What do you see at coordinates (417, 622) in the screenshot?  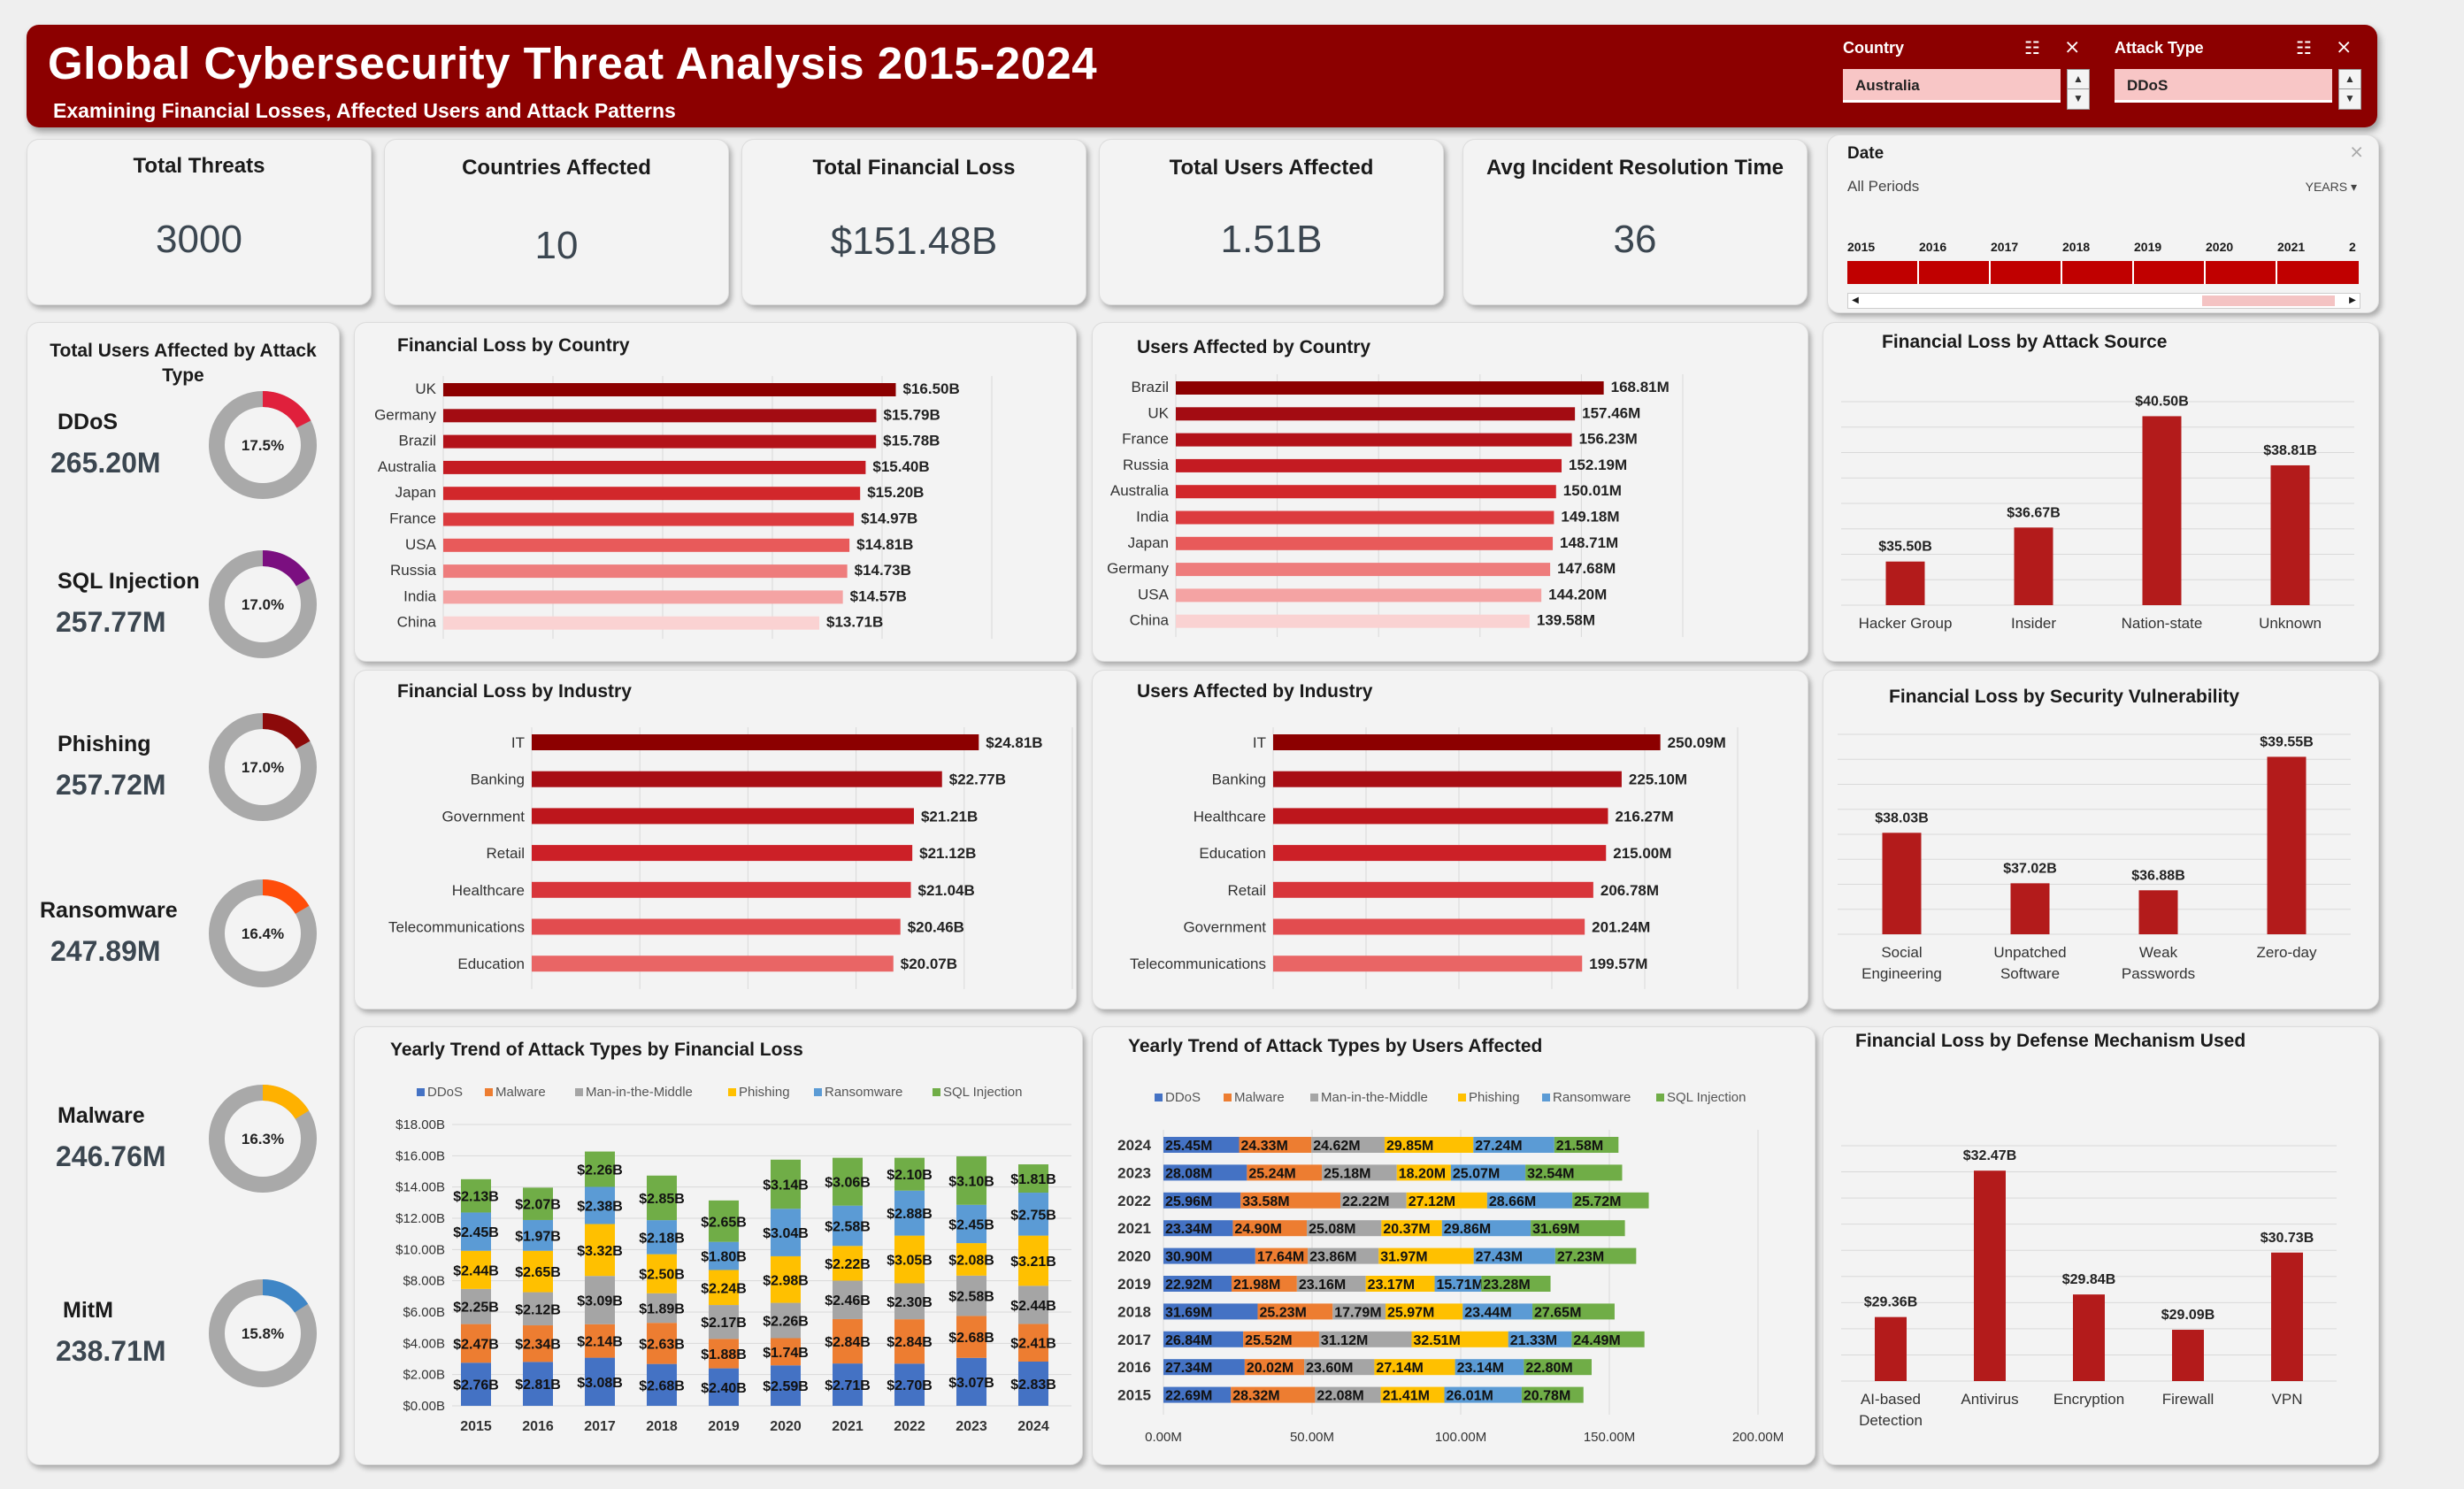 I see `category-label: China` at bounding box center [417, 622].